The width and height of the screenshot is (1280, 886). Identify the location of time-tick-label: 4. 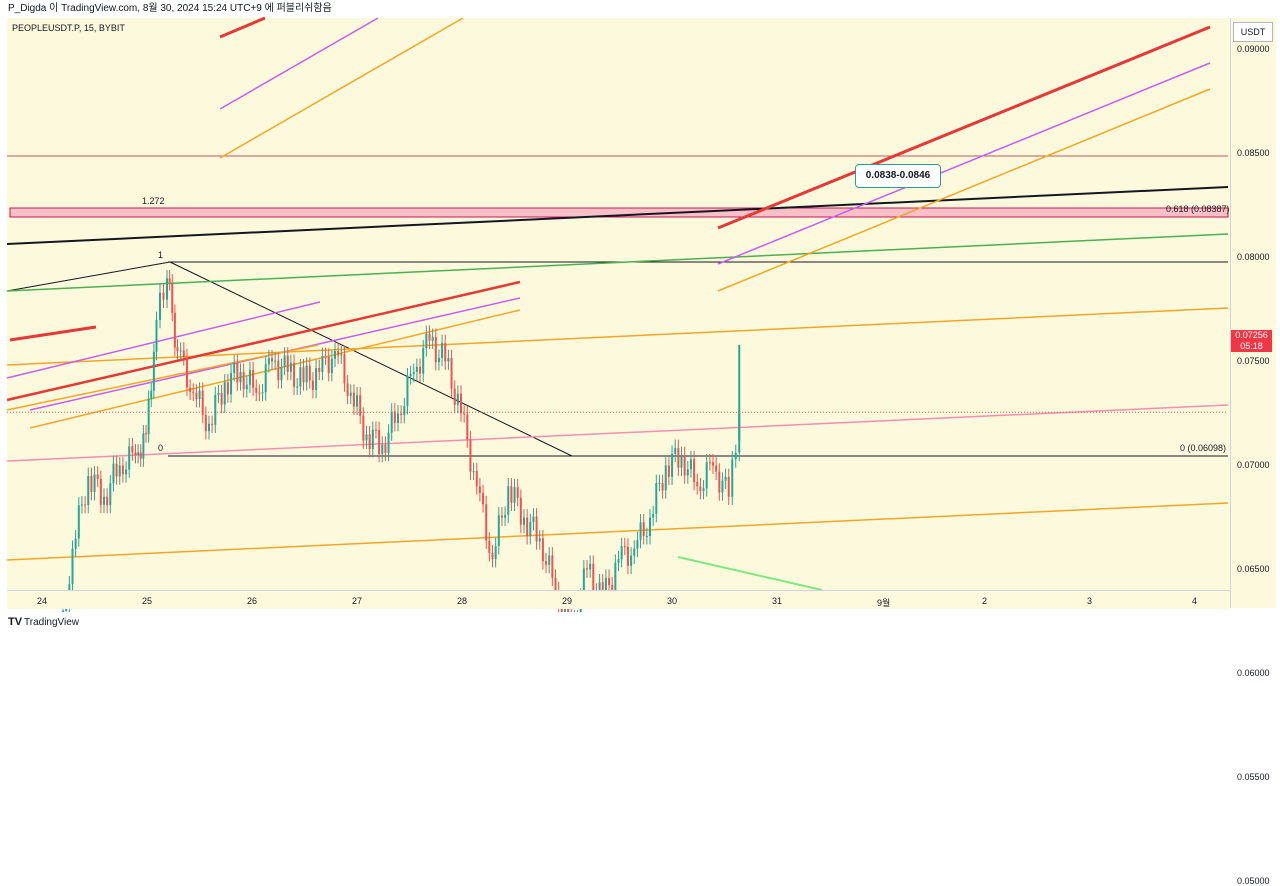
(1195, 601).